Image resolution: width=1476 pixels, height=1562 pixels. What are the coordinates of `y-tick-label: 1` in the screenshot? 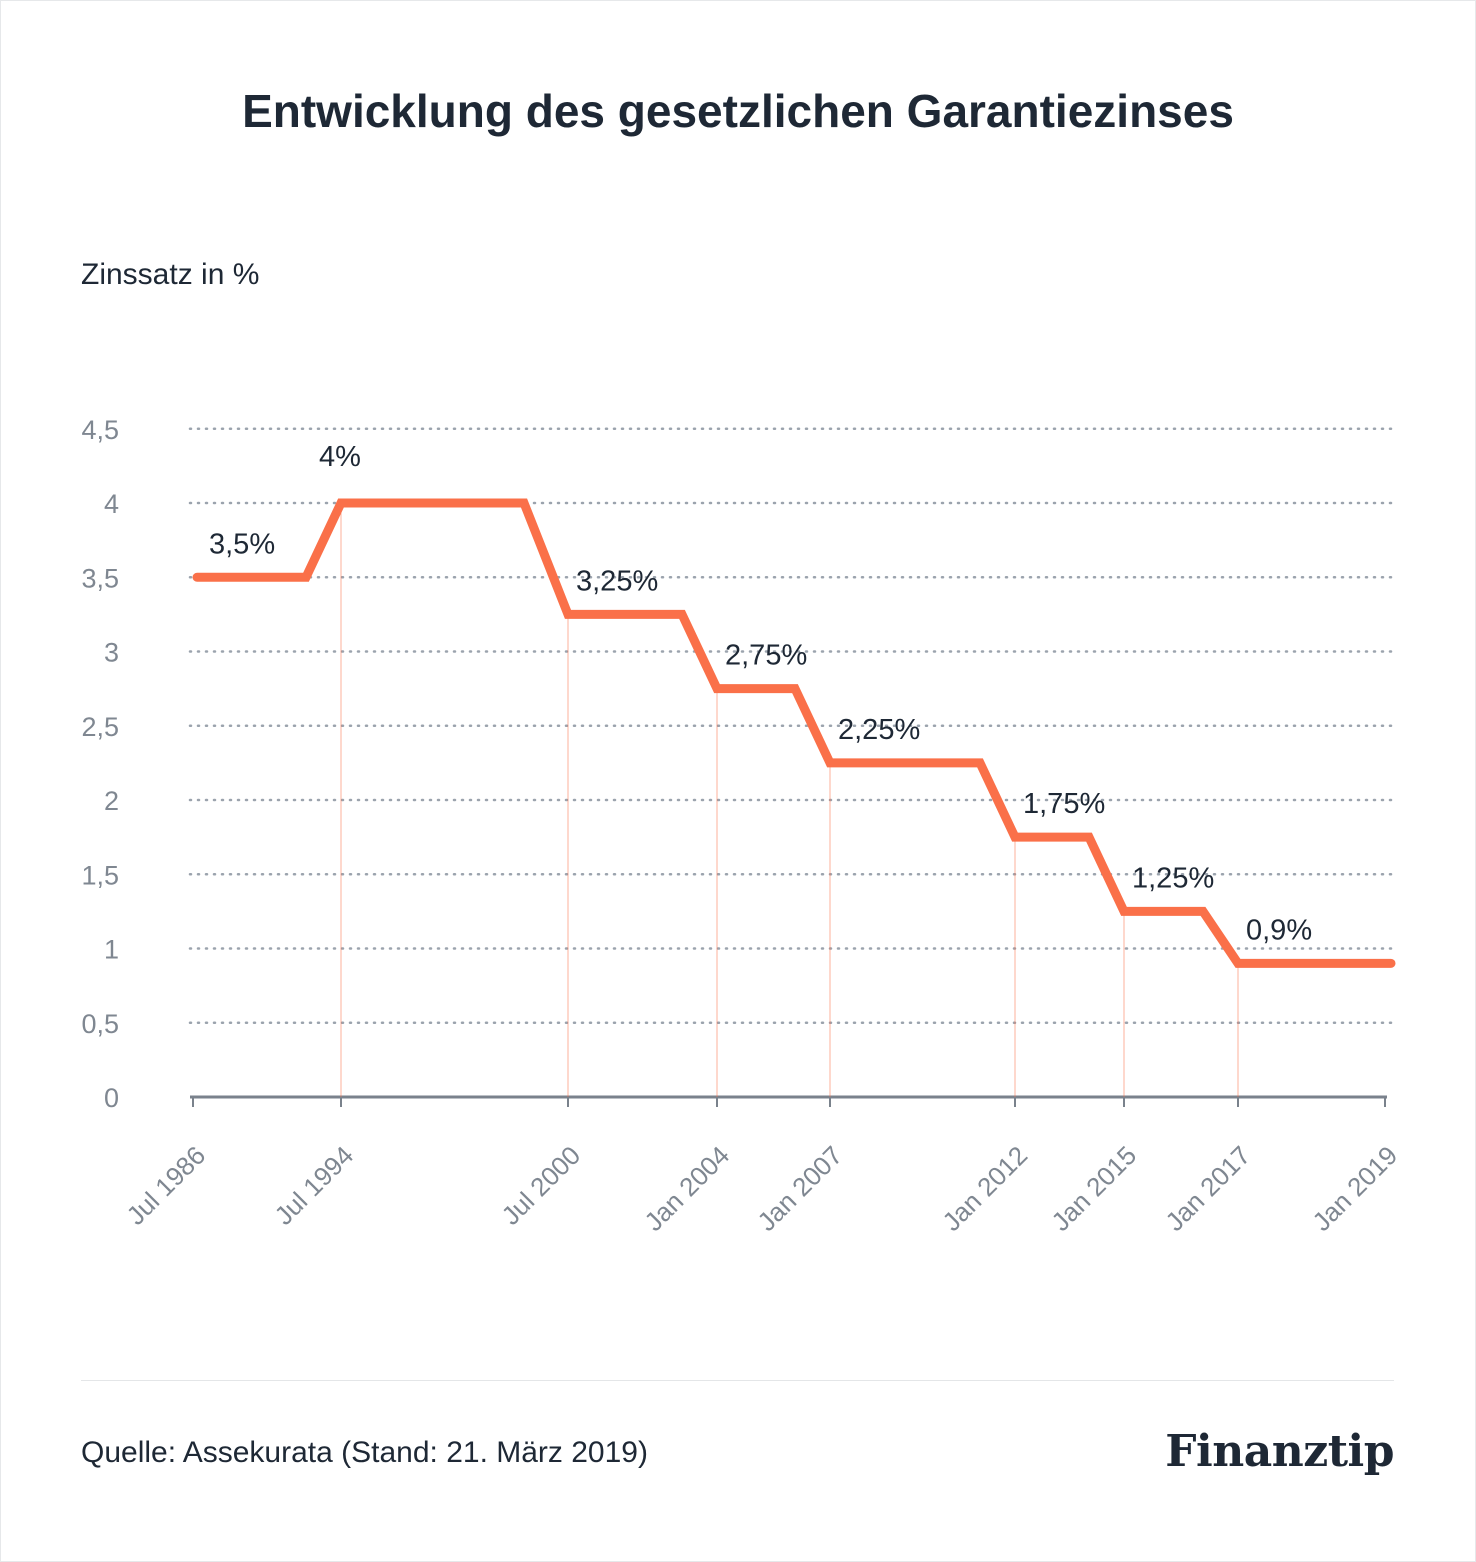 It's located at (111, 950).